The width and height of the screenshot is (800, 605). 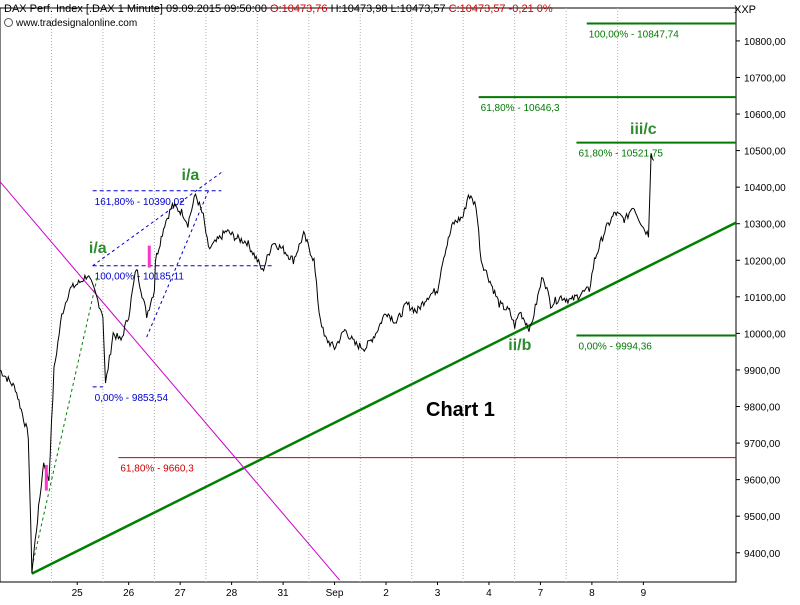 What do you see at coordinates (78, 593) in the screenshot?
I see `x-tick-label: 25` at bounding box center [78, 593].